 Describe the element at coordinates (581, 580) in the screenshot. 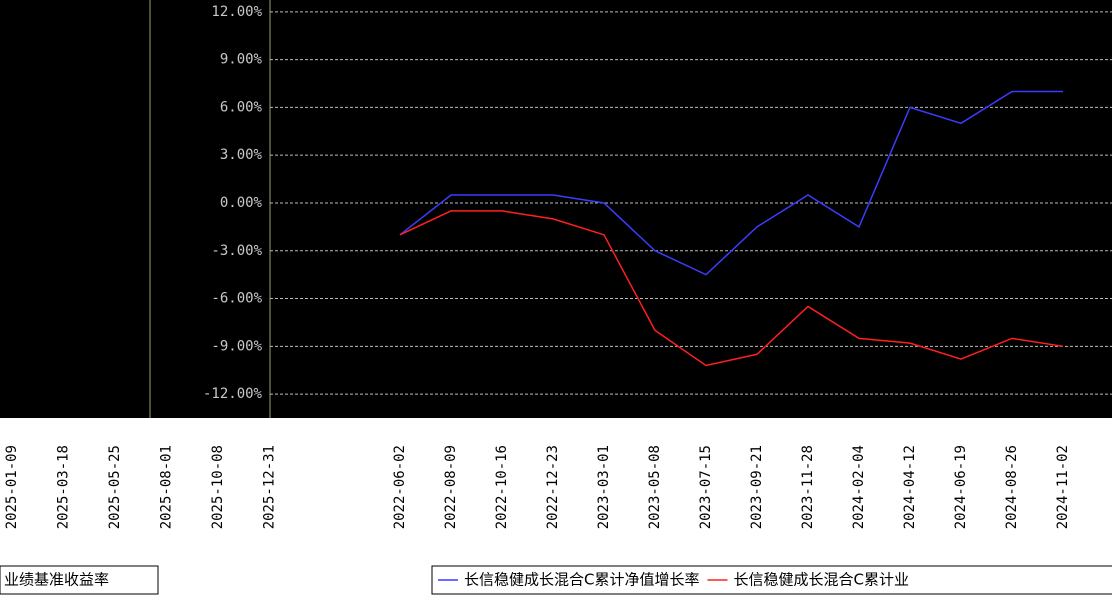

I see `legend-label: 长信稳健成长混合C累计净值增长率` at that location.